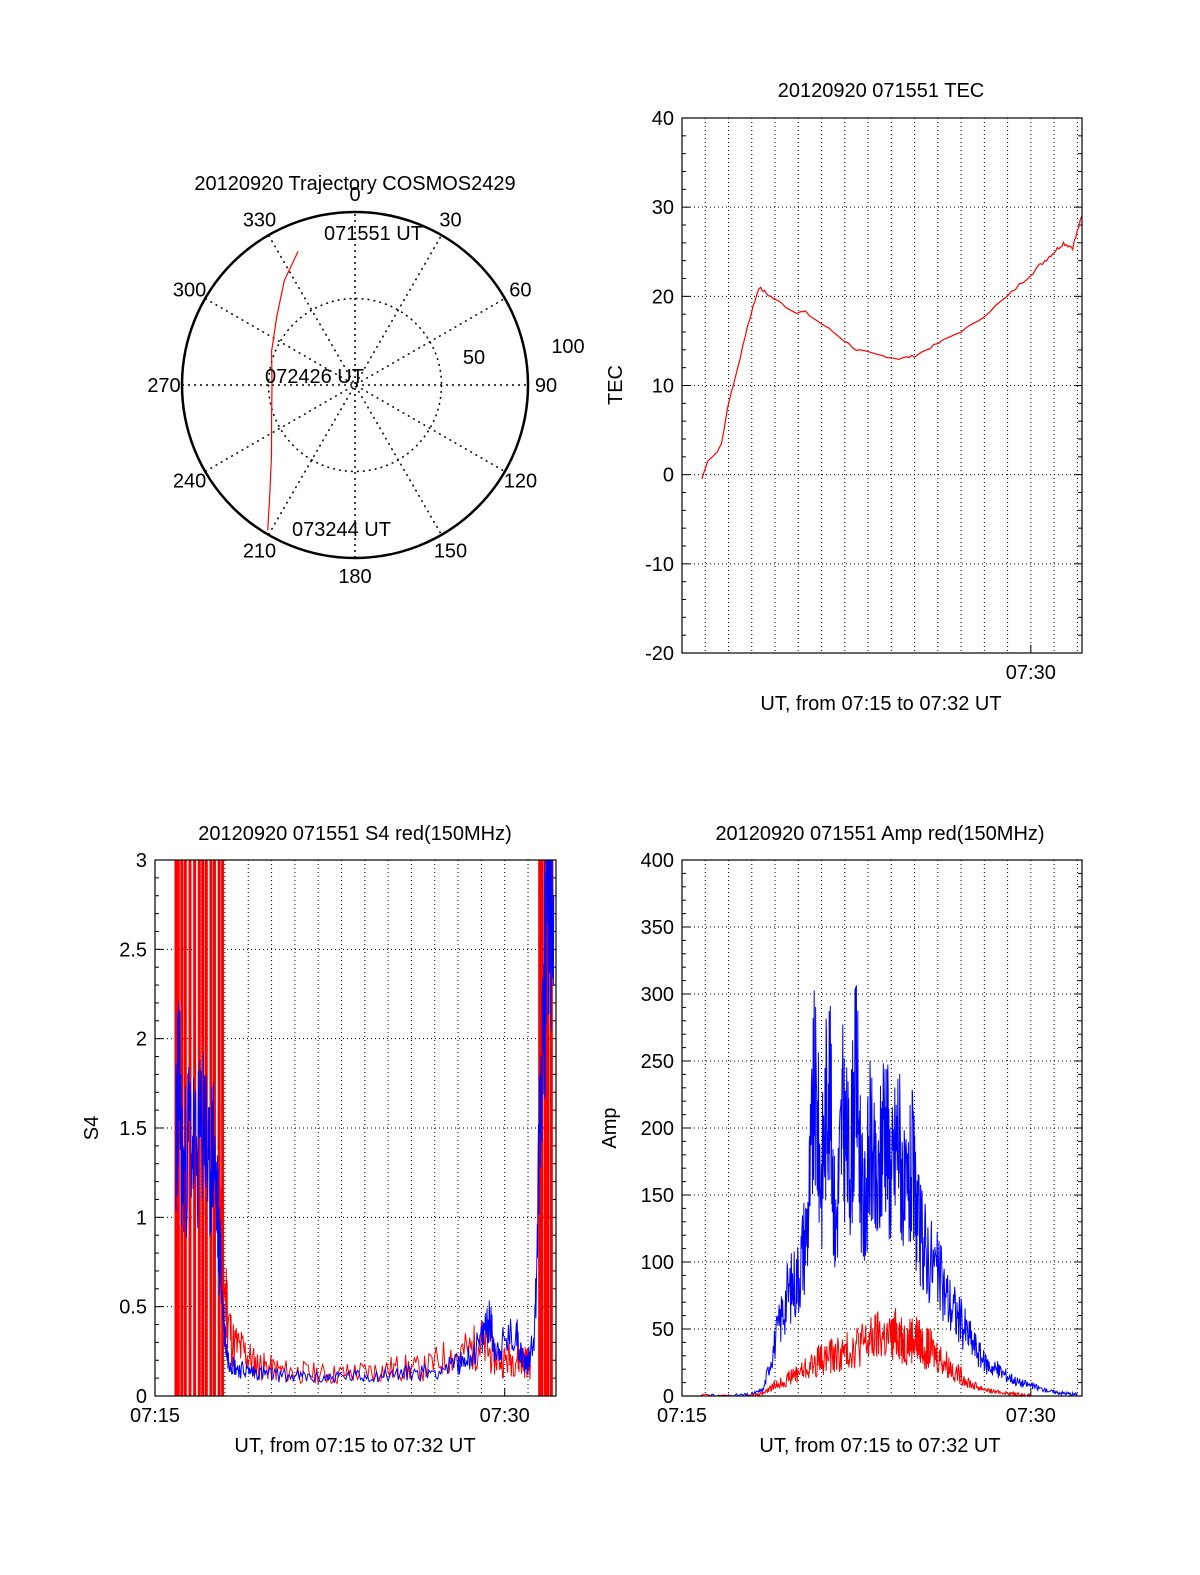 This screenshot has width=1200, height=1575. What do you see at coordinates (879, 834) in the screenshot?
I see `amp-title: 20120920 071551 Amp red(150MHz)` at bounding box center [879, 834].